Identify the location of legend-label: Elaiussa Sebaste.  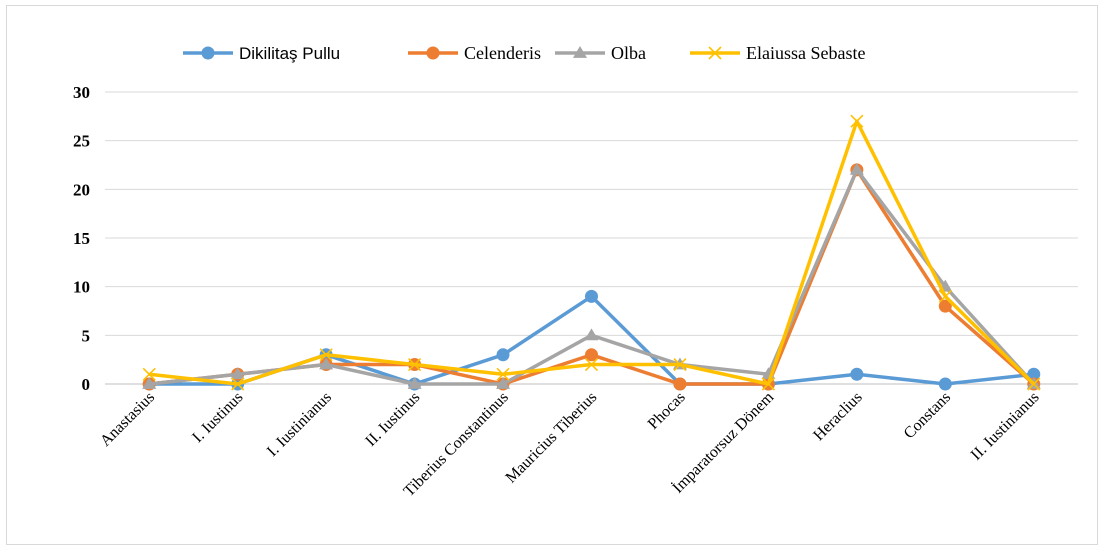
(805, 53).